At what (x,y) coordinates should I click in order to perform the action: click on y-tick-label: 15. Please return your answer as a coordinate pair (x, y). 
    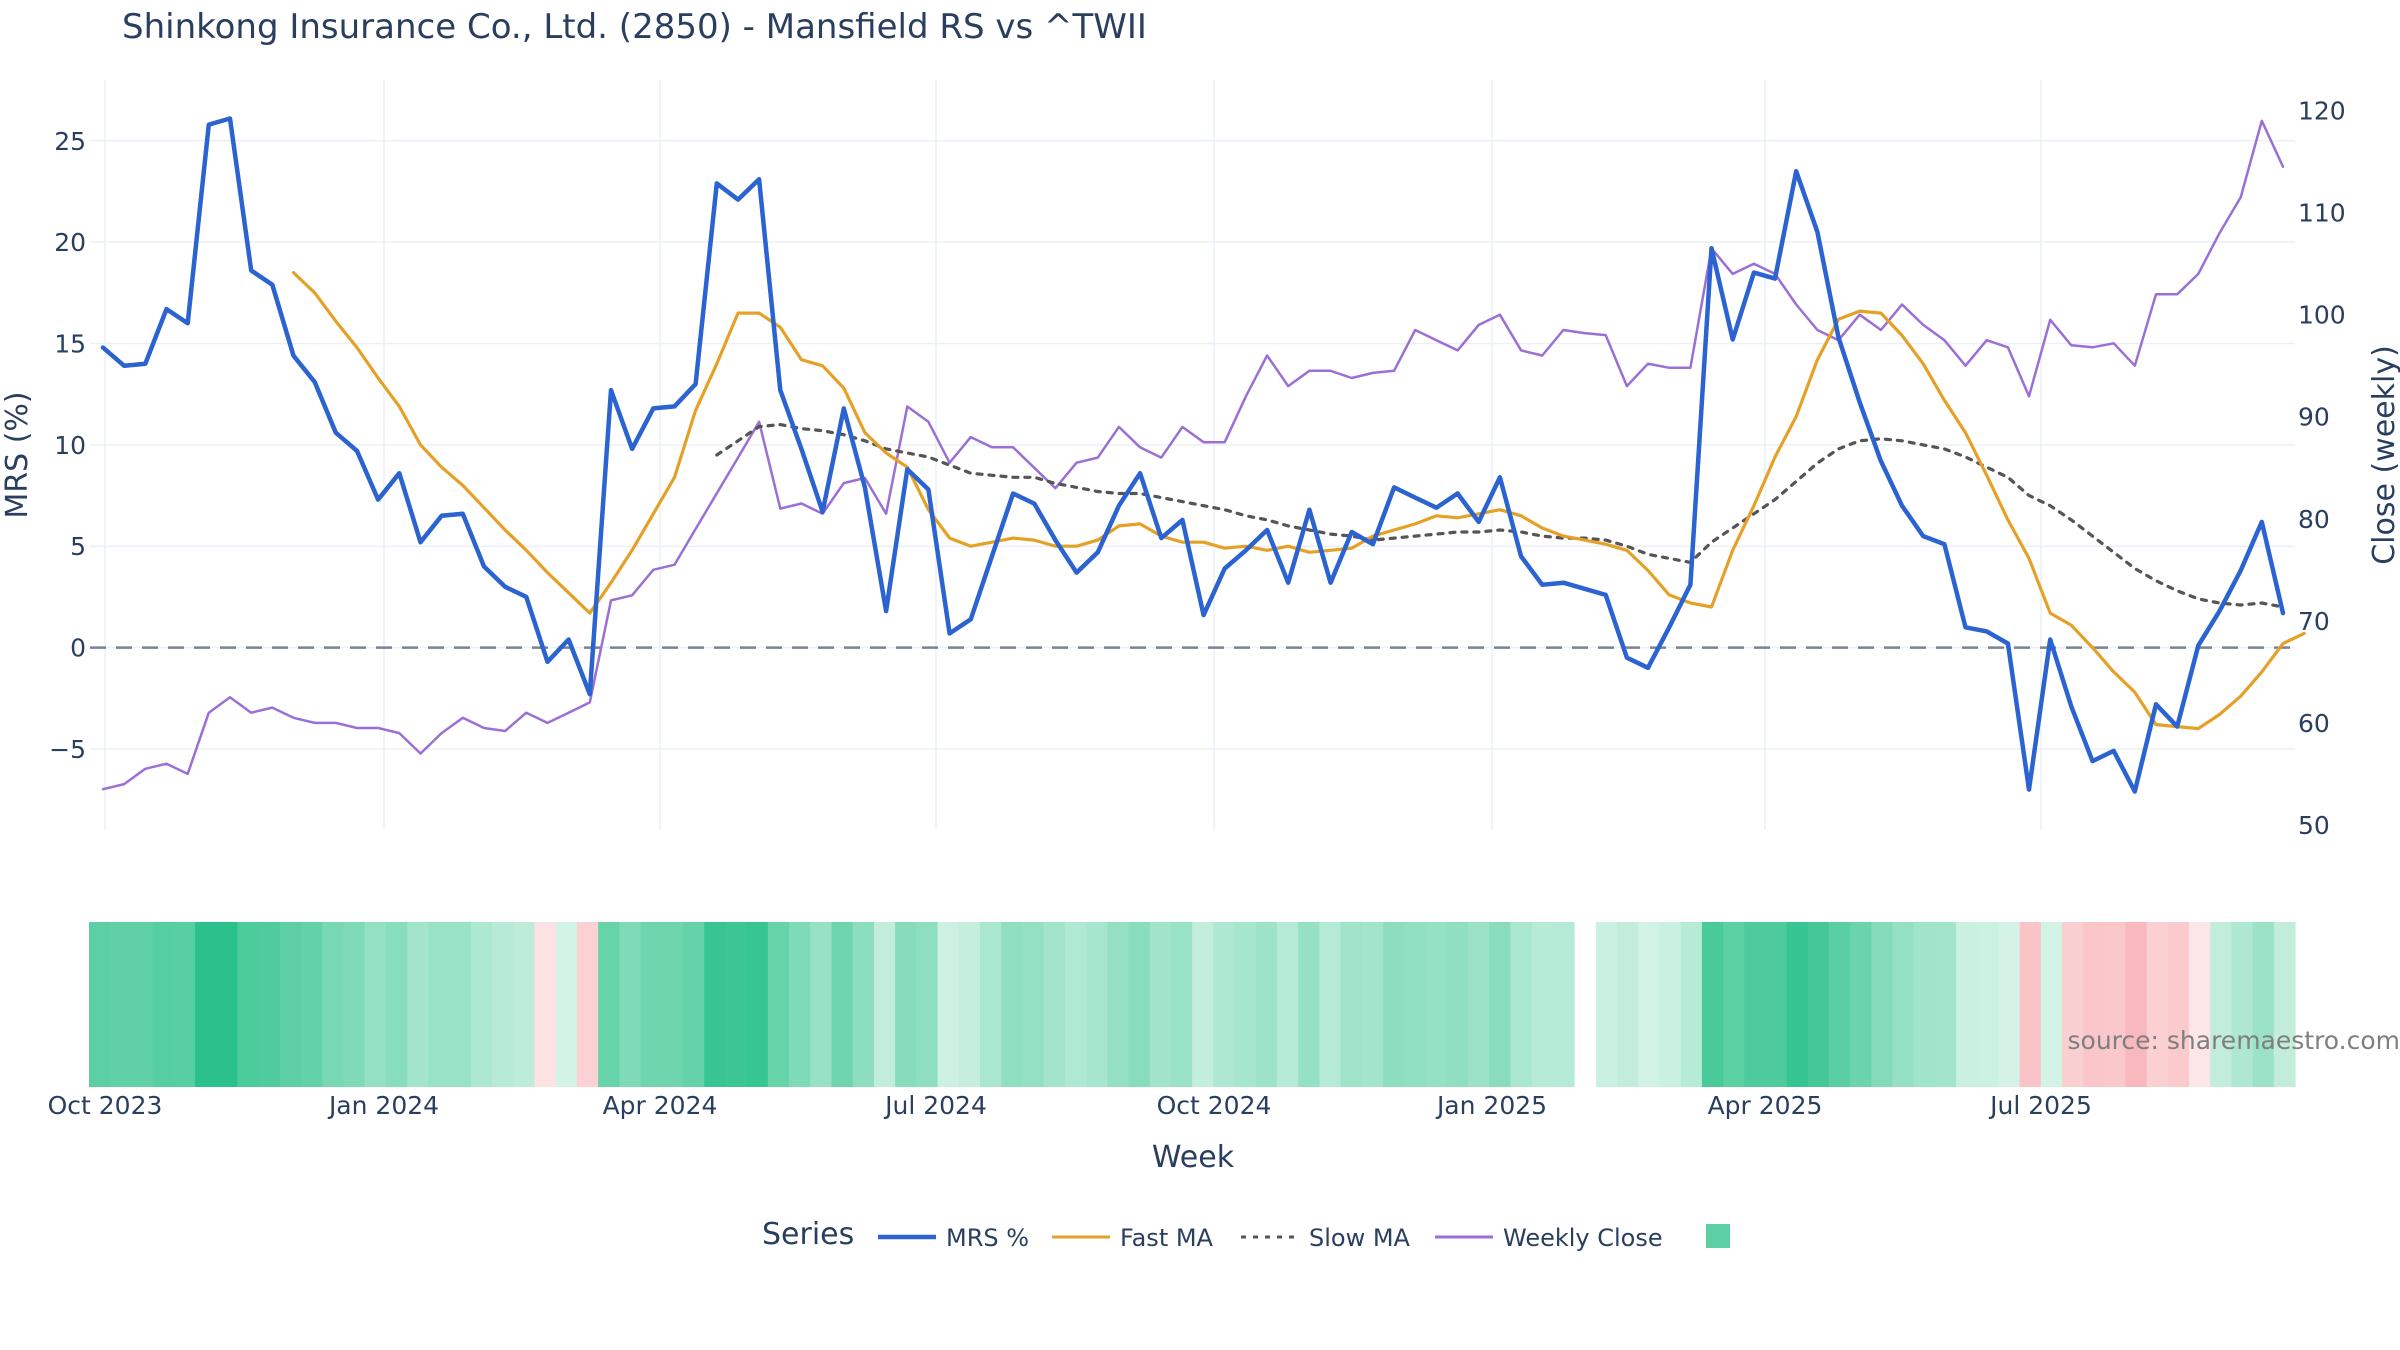
    Looking at the image, I should click on (70, 344).